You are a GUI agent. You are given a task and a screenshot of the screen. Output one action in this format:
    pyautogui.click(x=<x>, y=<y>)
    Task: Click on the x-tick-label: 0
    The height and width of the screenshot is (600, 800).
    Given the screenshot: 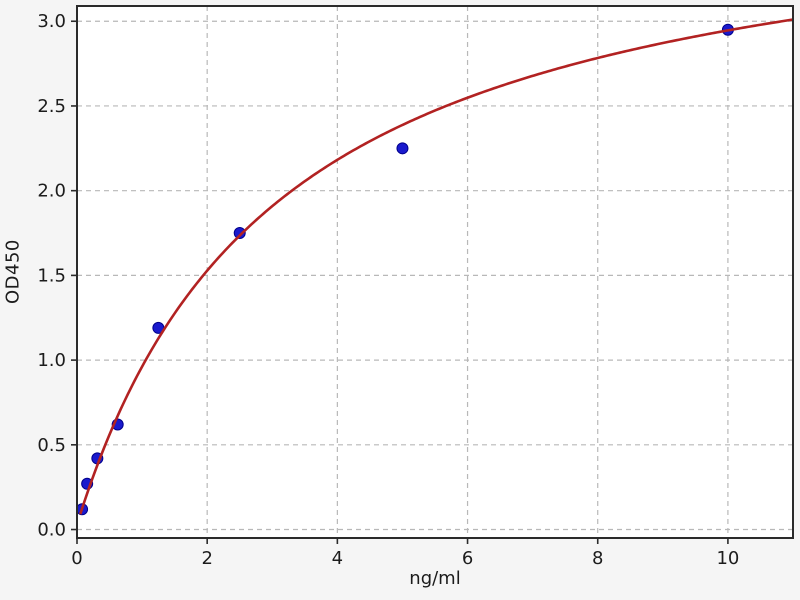 What is the action you would take?
    pyautogui.click(x=76, y=558)
    